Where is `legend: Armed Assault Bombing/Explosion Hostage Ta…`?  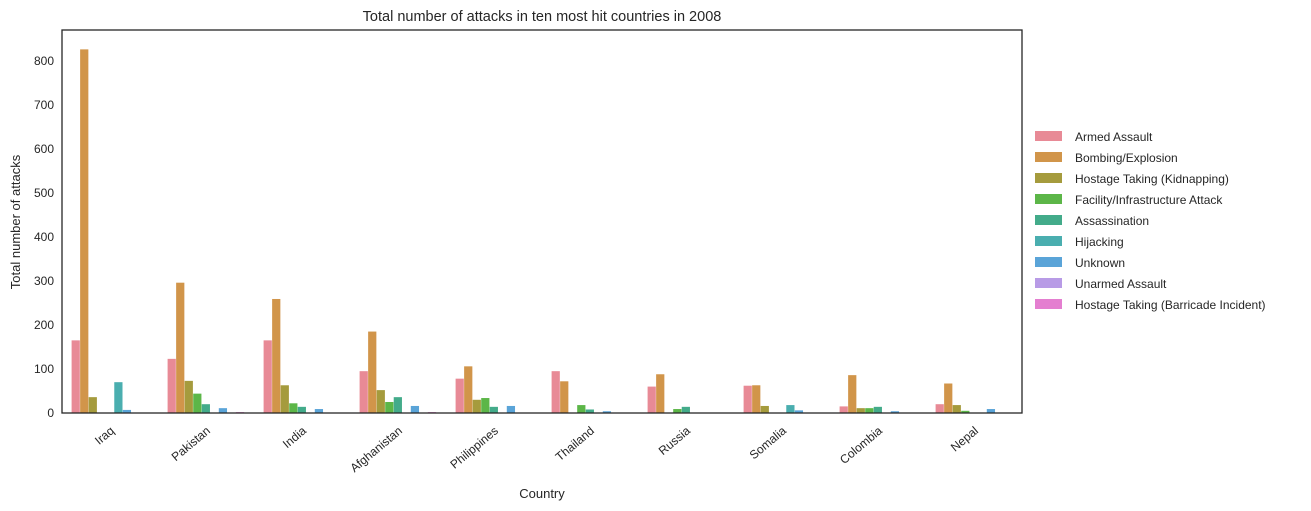
legend: Armed Assault Bombing/Explosion Hostage Ta… is located at coordinates (1150, 221).